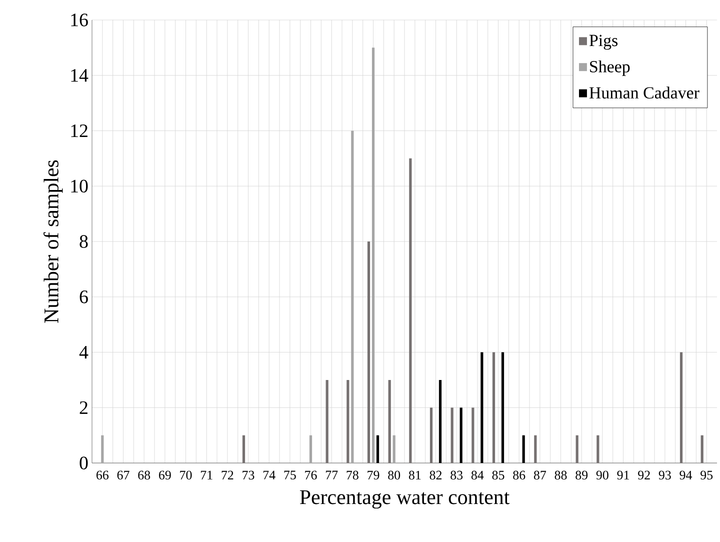 The width and height of the screenshot is (720, 542). Describe the element at coordinates (664, 475) in the screenshot. I see `x-tick-label: 93` at that location.